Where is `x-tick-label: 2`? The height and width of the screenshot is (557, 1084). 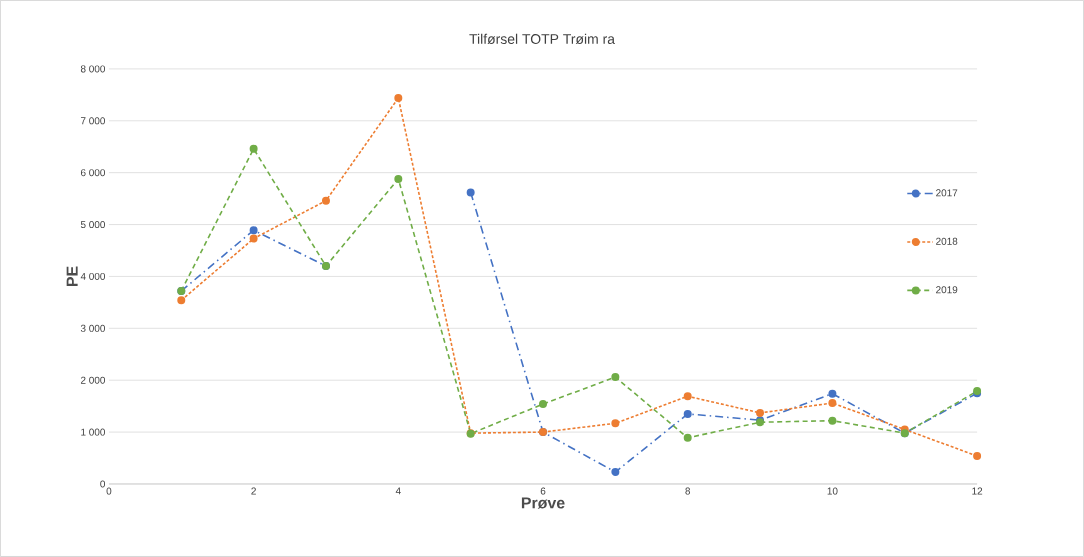
x-tick-label: 2 is located at coordinates (253, 491).